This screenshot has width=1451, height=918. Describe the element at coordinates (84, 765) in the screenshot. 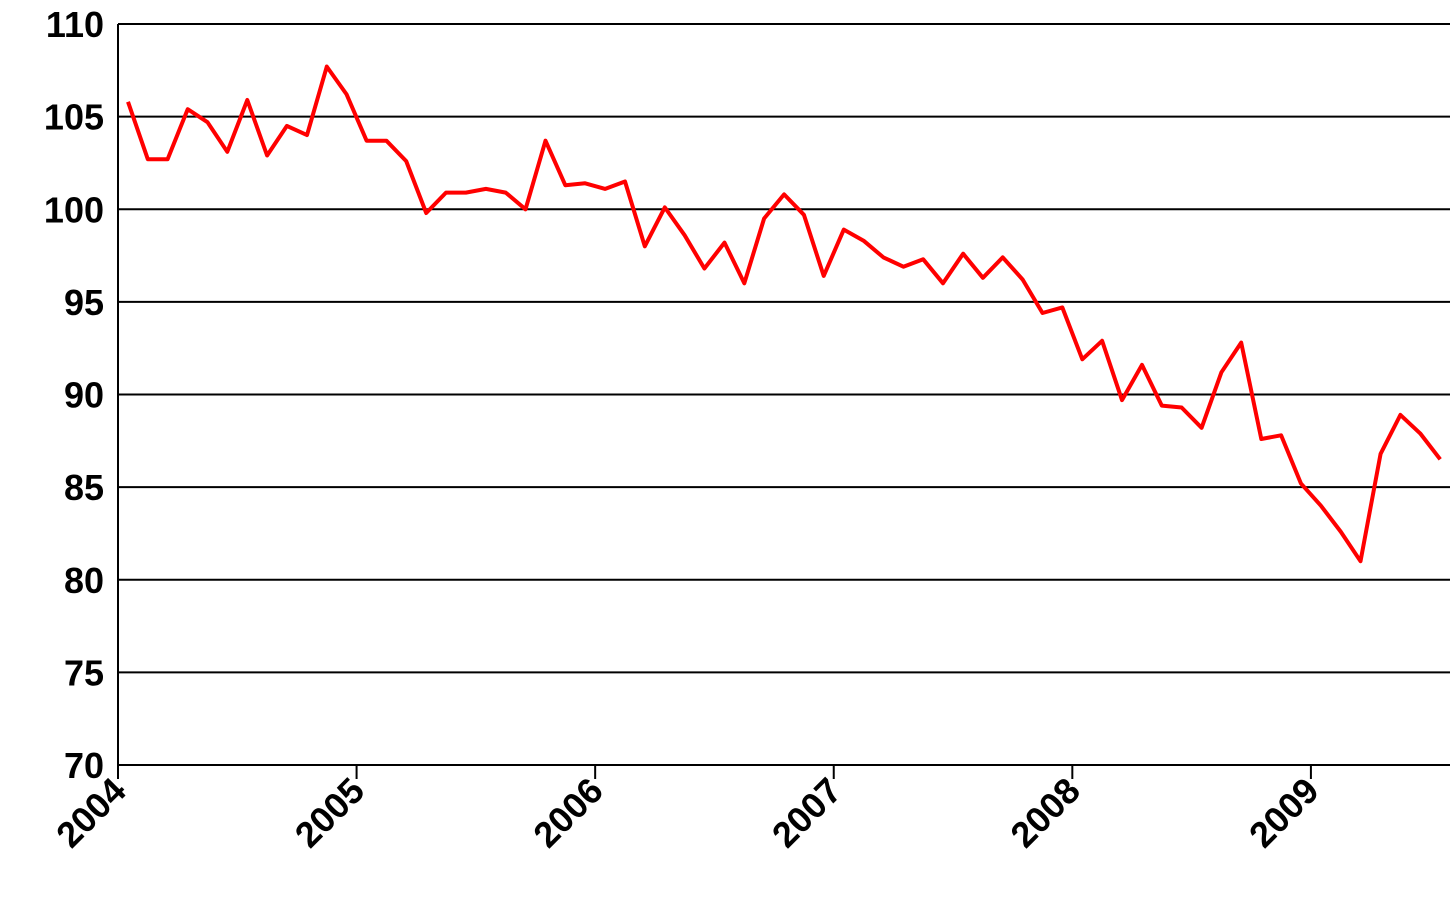

I see `y-tick-label: 70` at that location.